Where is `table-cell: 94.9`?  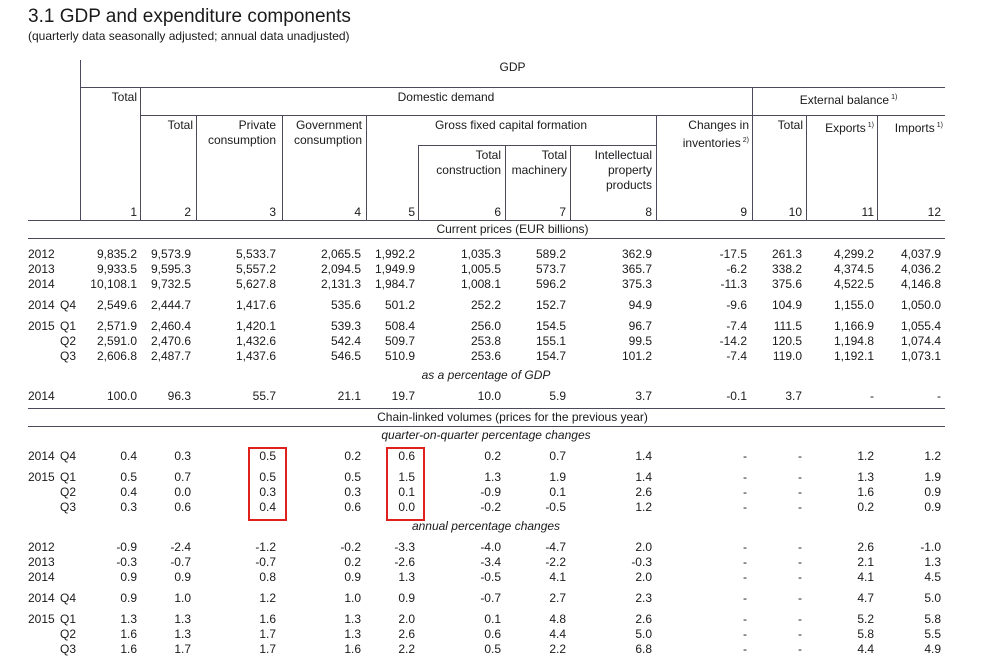
table-cell: 94.9 is located at coordinates (640, 304).